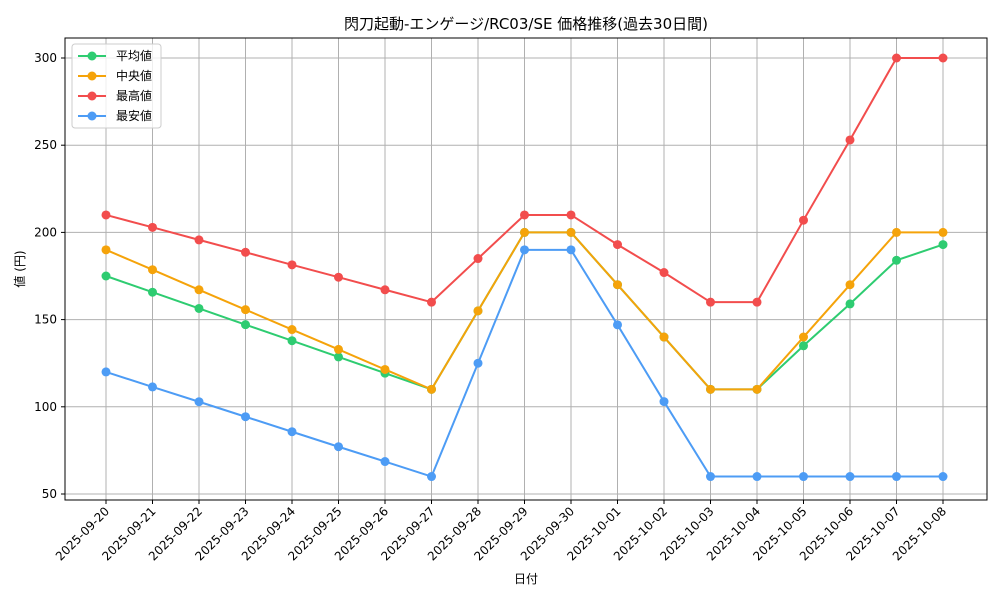 This screenshot has height=600, width=1000. I want to click on legend-item: 平均値, so click(115, 55).